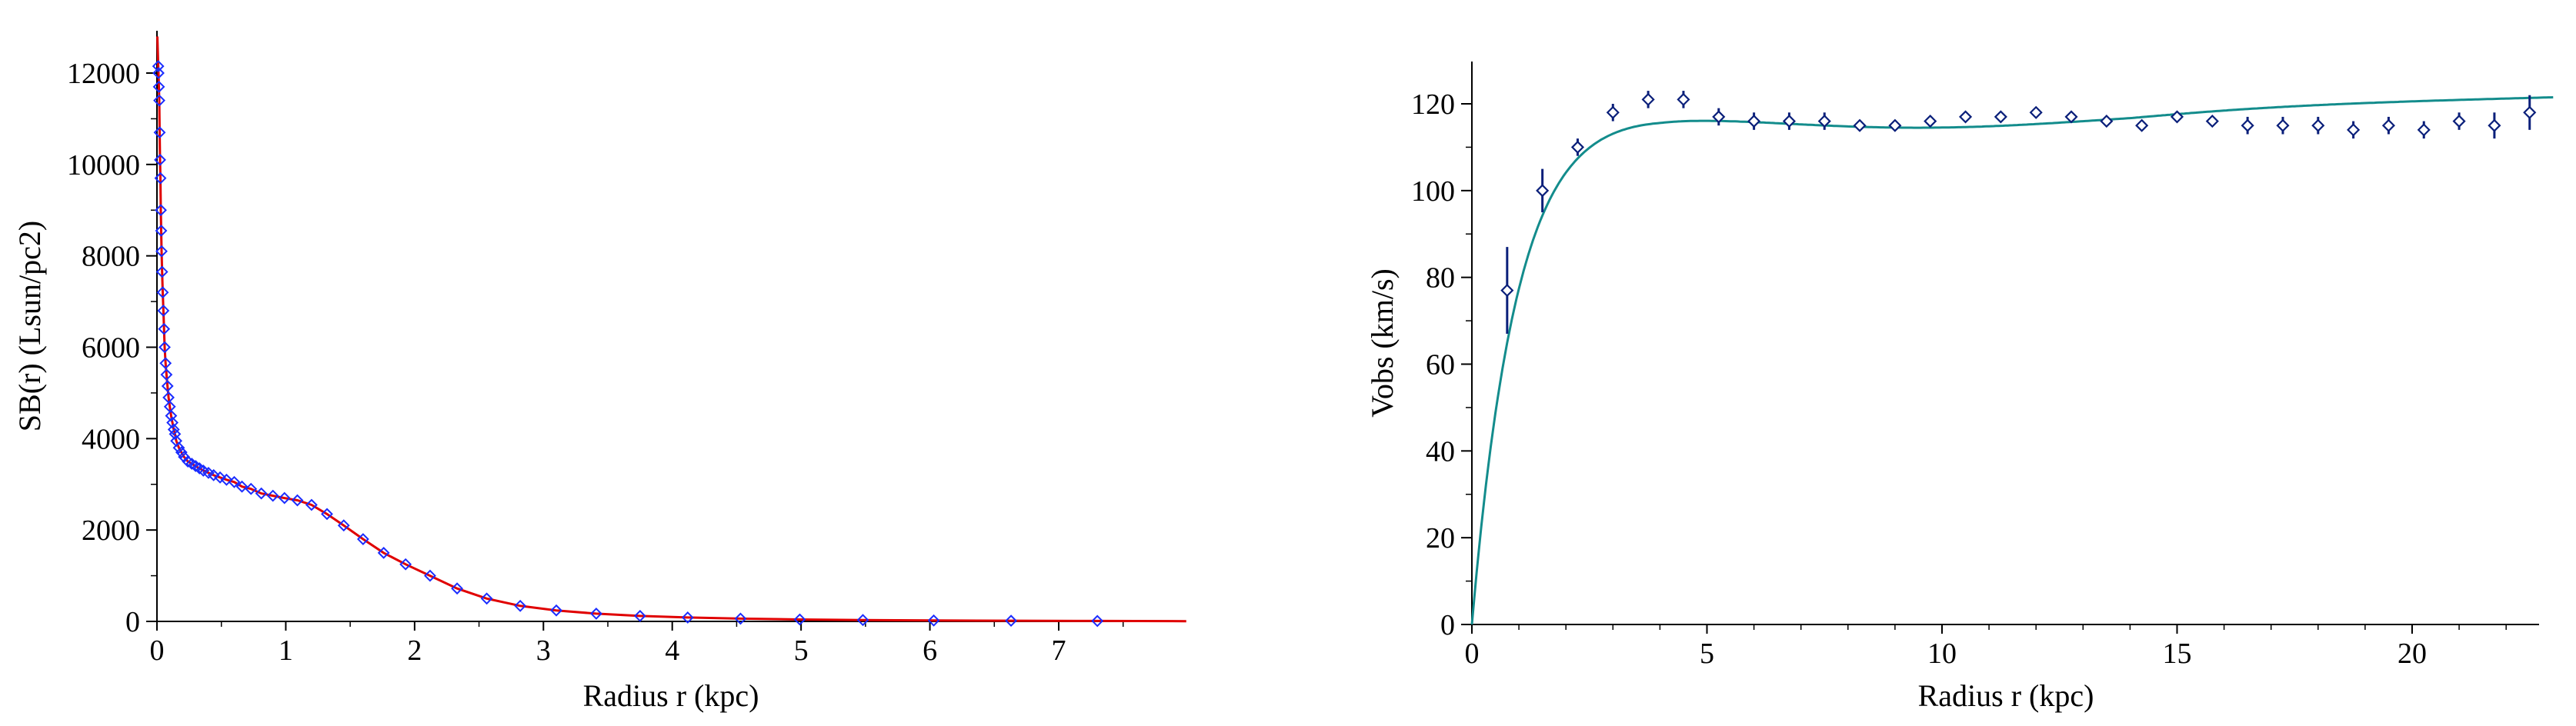  Describe the element at coordinates (111, 531) in the screenshot. I see `y-tick-label: 2000` at that location.